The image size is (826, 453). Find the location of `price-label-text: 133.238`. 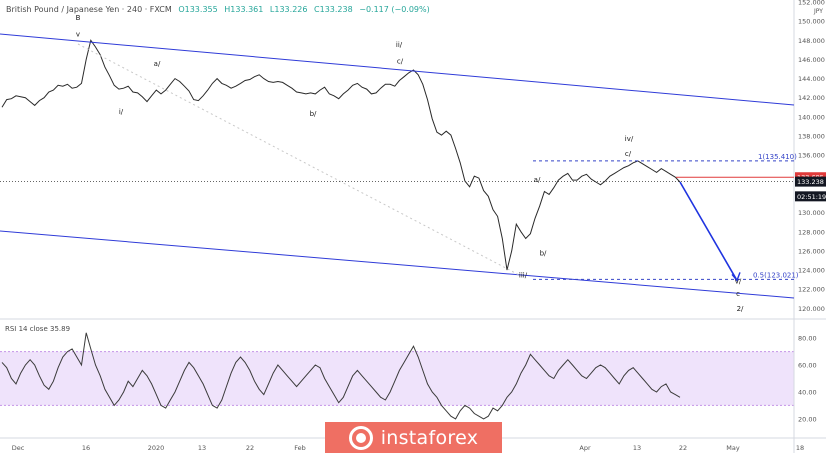

price-label-text: 133.238 is located at coordinates (810, 182).